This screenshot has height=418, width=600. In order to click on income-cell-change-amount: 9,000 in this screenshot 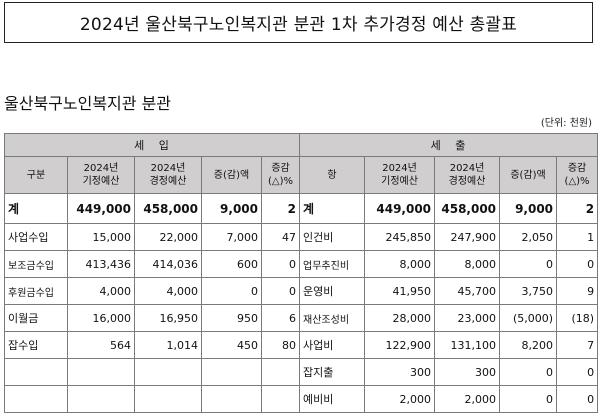, I will do `click(231, 208)`.